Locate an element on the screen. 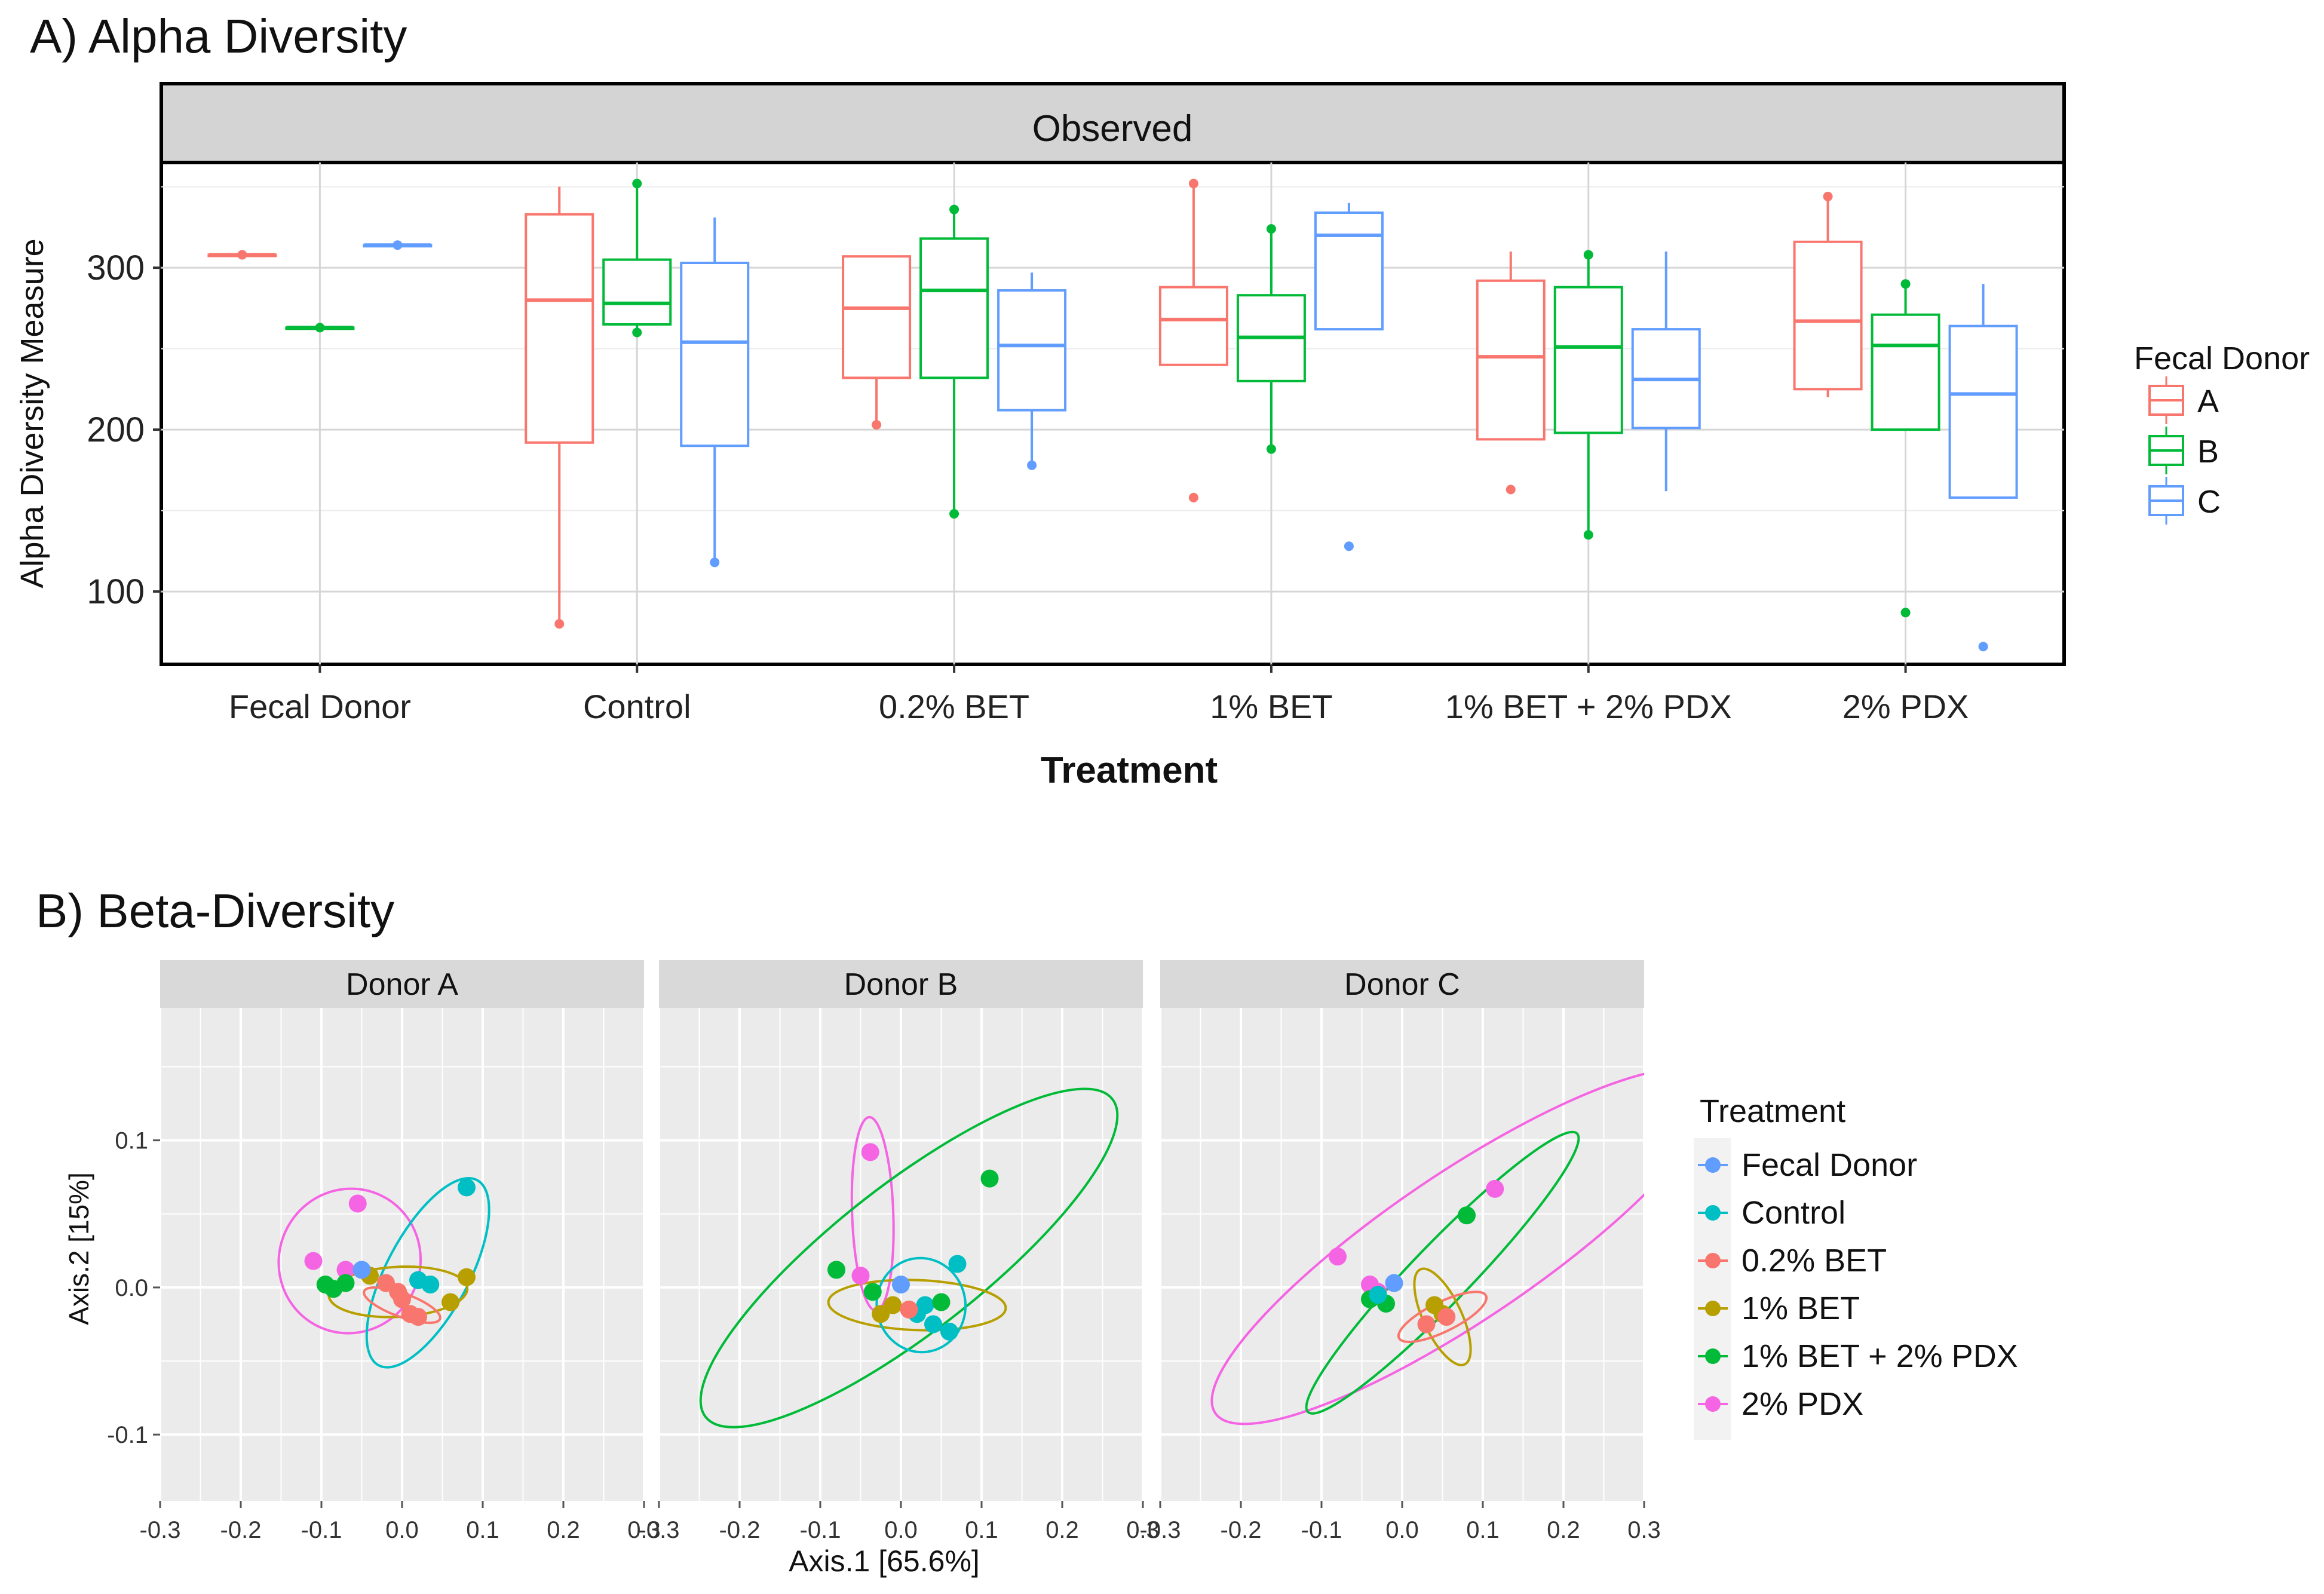 The height and width of the screenshot is (1594, 2324). alpha-y-axis: 100 200 300 is located at coordinates (124, 430).